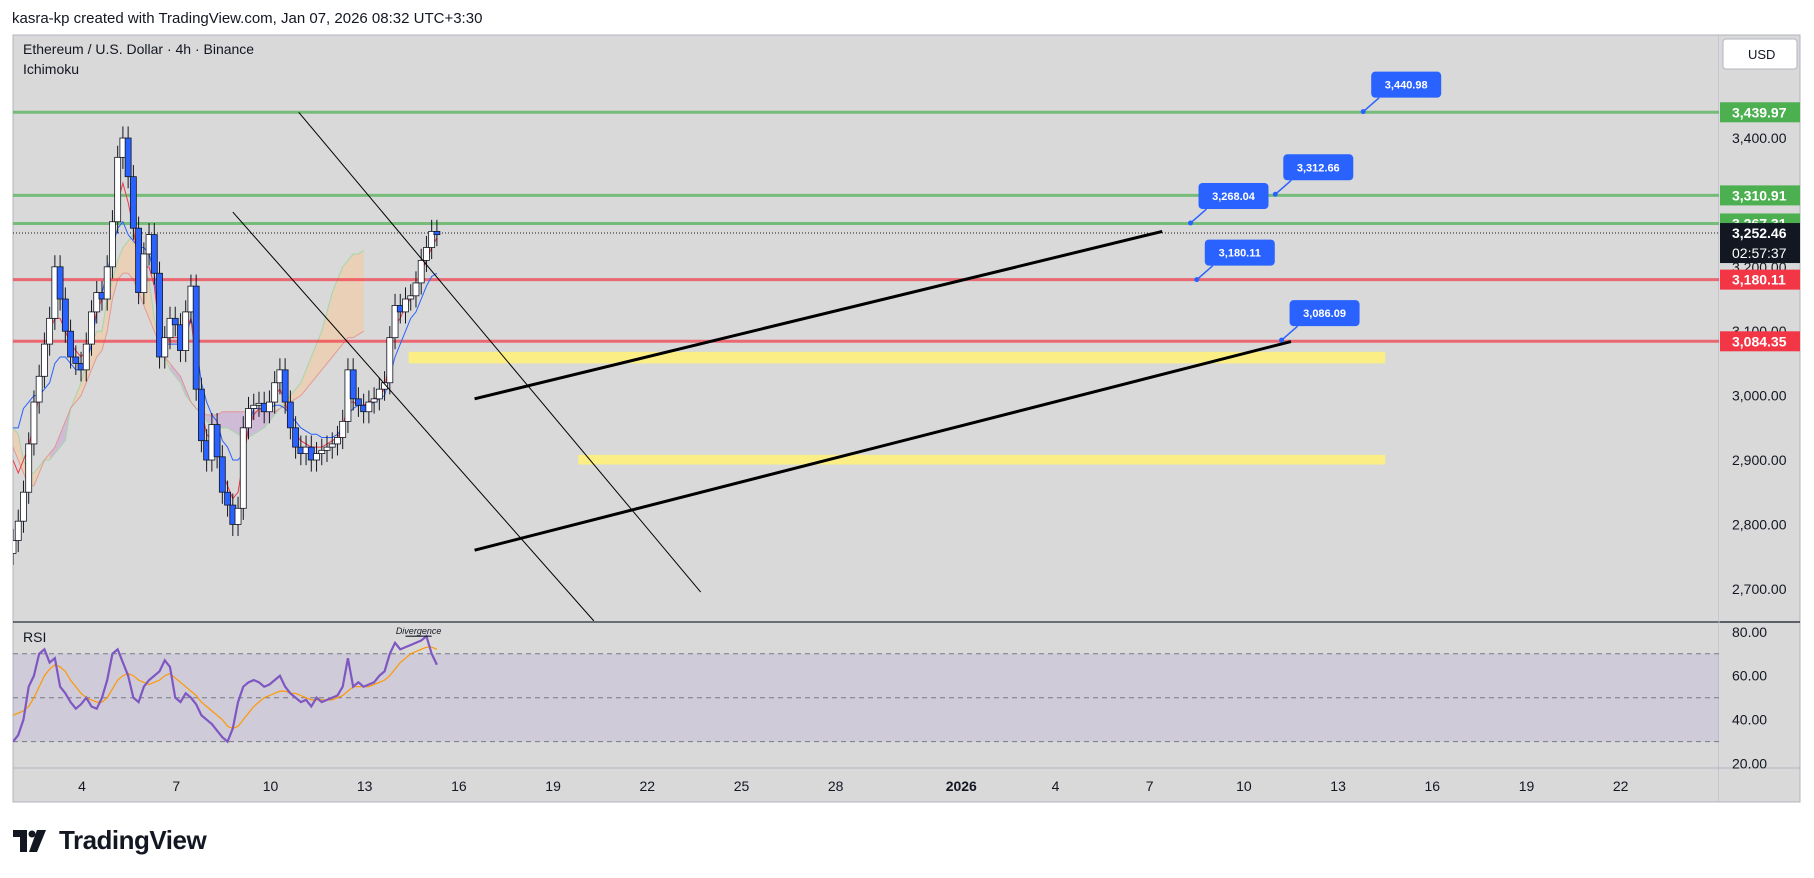 The image size is (1814, 878). What do you see at coordinates (133, 840) in the screenshot?
I see `tradingview-logo-text: TradingView` at bounding box center [133, 840].